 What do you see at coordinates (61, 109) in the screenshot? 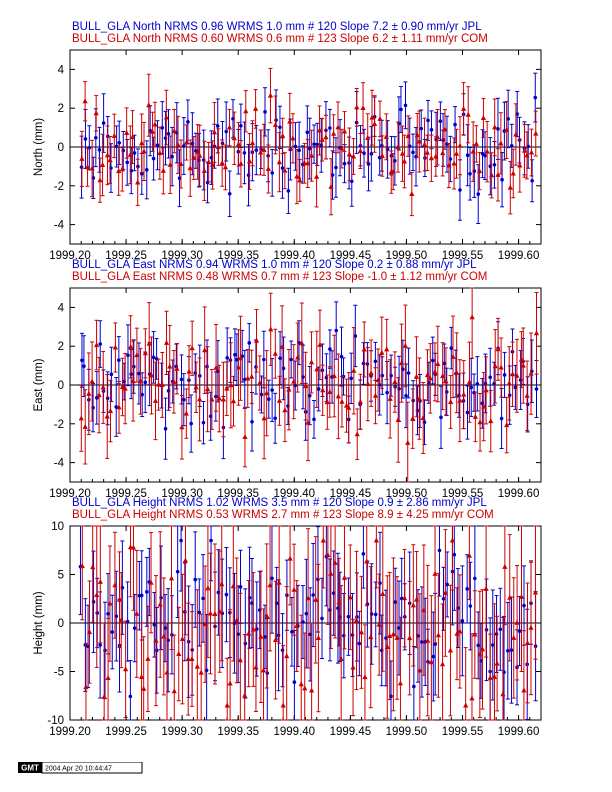
I see `y-tick-label: 2` at bounding box center [61, 109].